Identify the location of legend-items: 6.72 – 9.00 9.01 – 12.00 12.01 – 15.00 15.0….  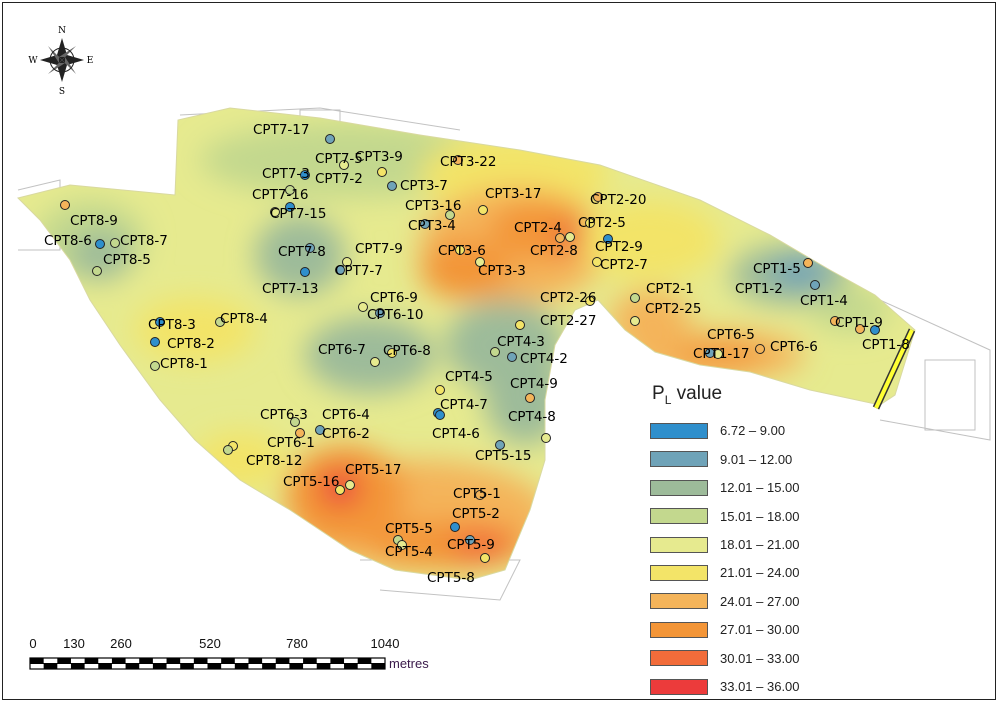
(730, 559).